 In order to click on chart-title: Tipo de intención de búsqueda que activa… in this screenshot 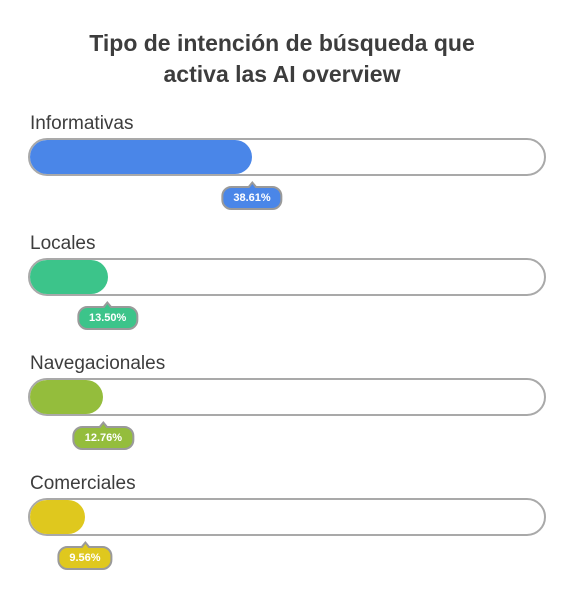, I will do `click(282, 59)`.